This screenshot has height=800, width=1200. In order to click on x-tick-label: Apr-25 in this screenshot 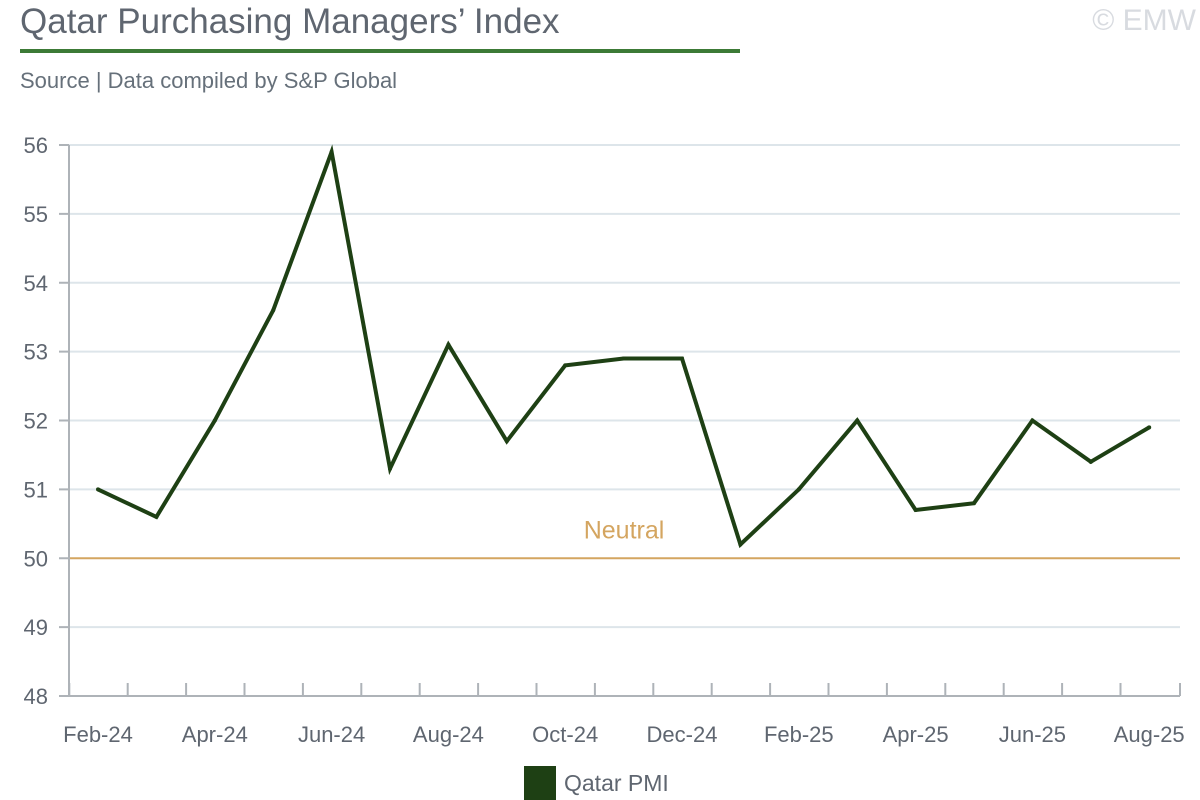, I will do `click(916, 734)`.